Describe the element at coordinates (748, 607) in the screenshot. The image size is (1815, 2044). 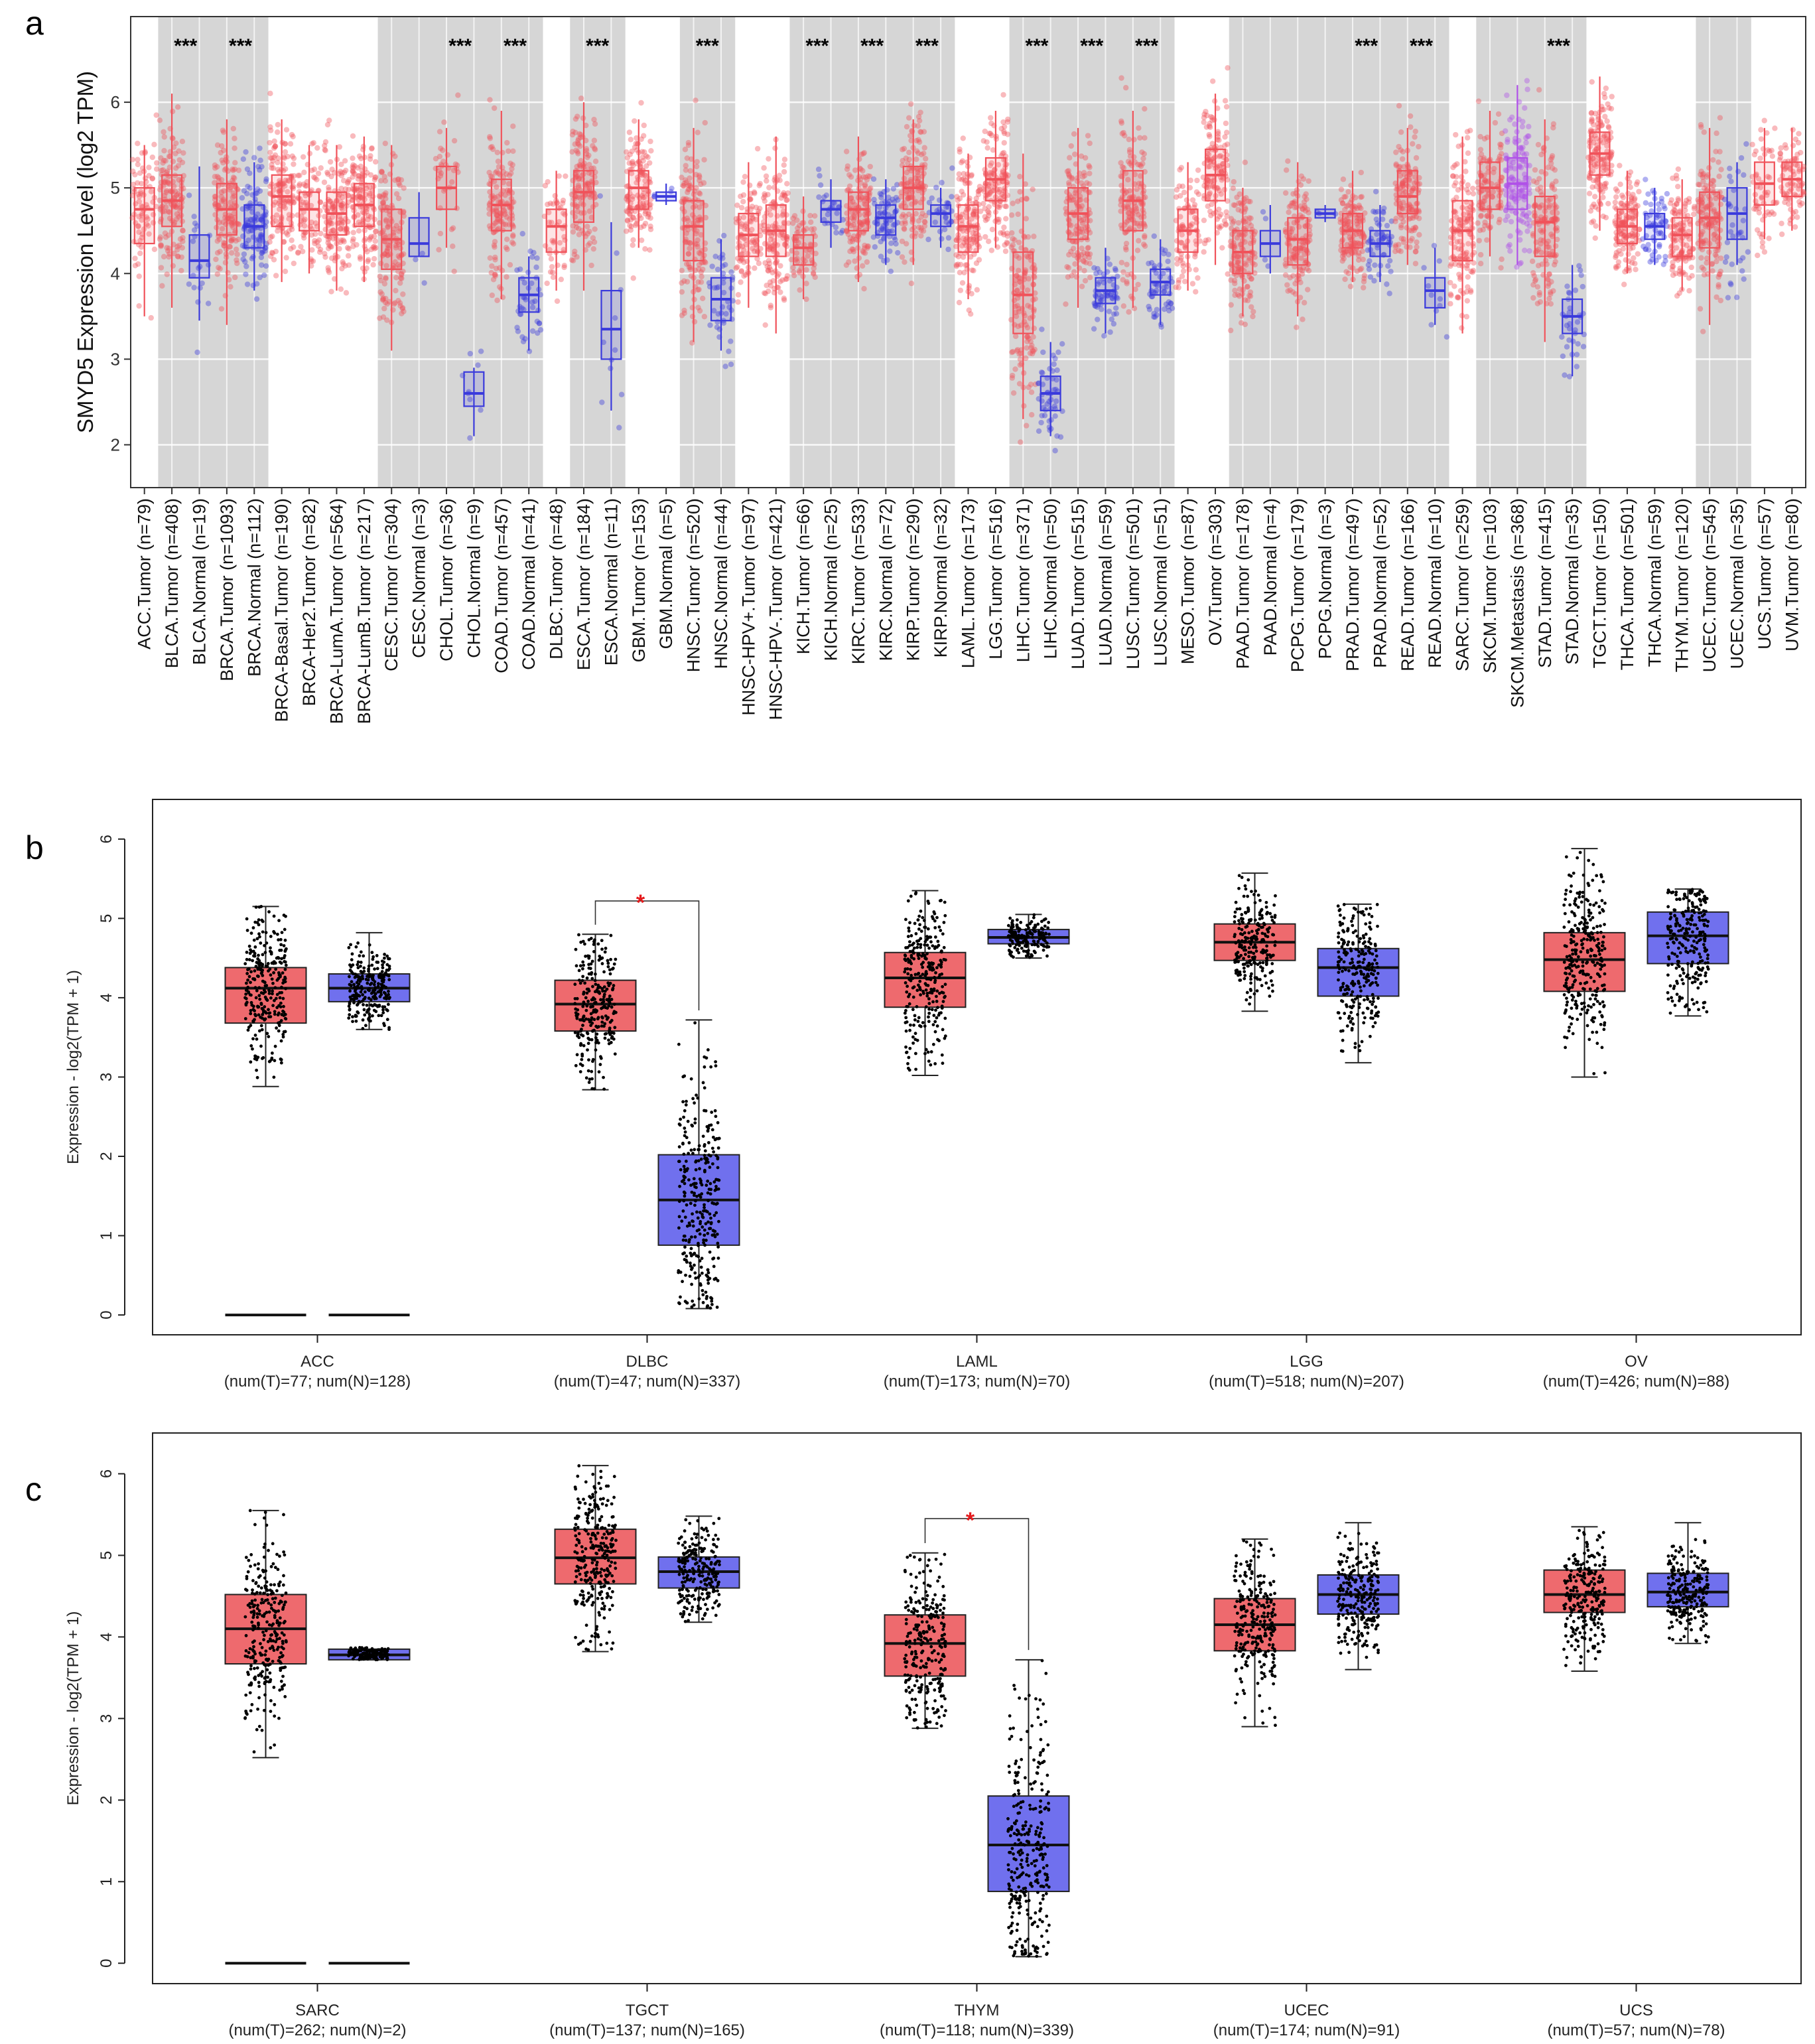
I see `x-tick-label: HNSC-HPV+.Tumor (n=97)` at that location.